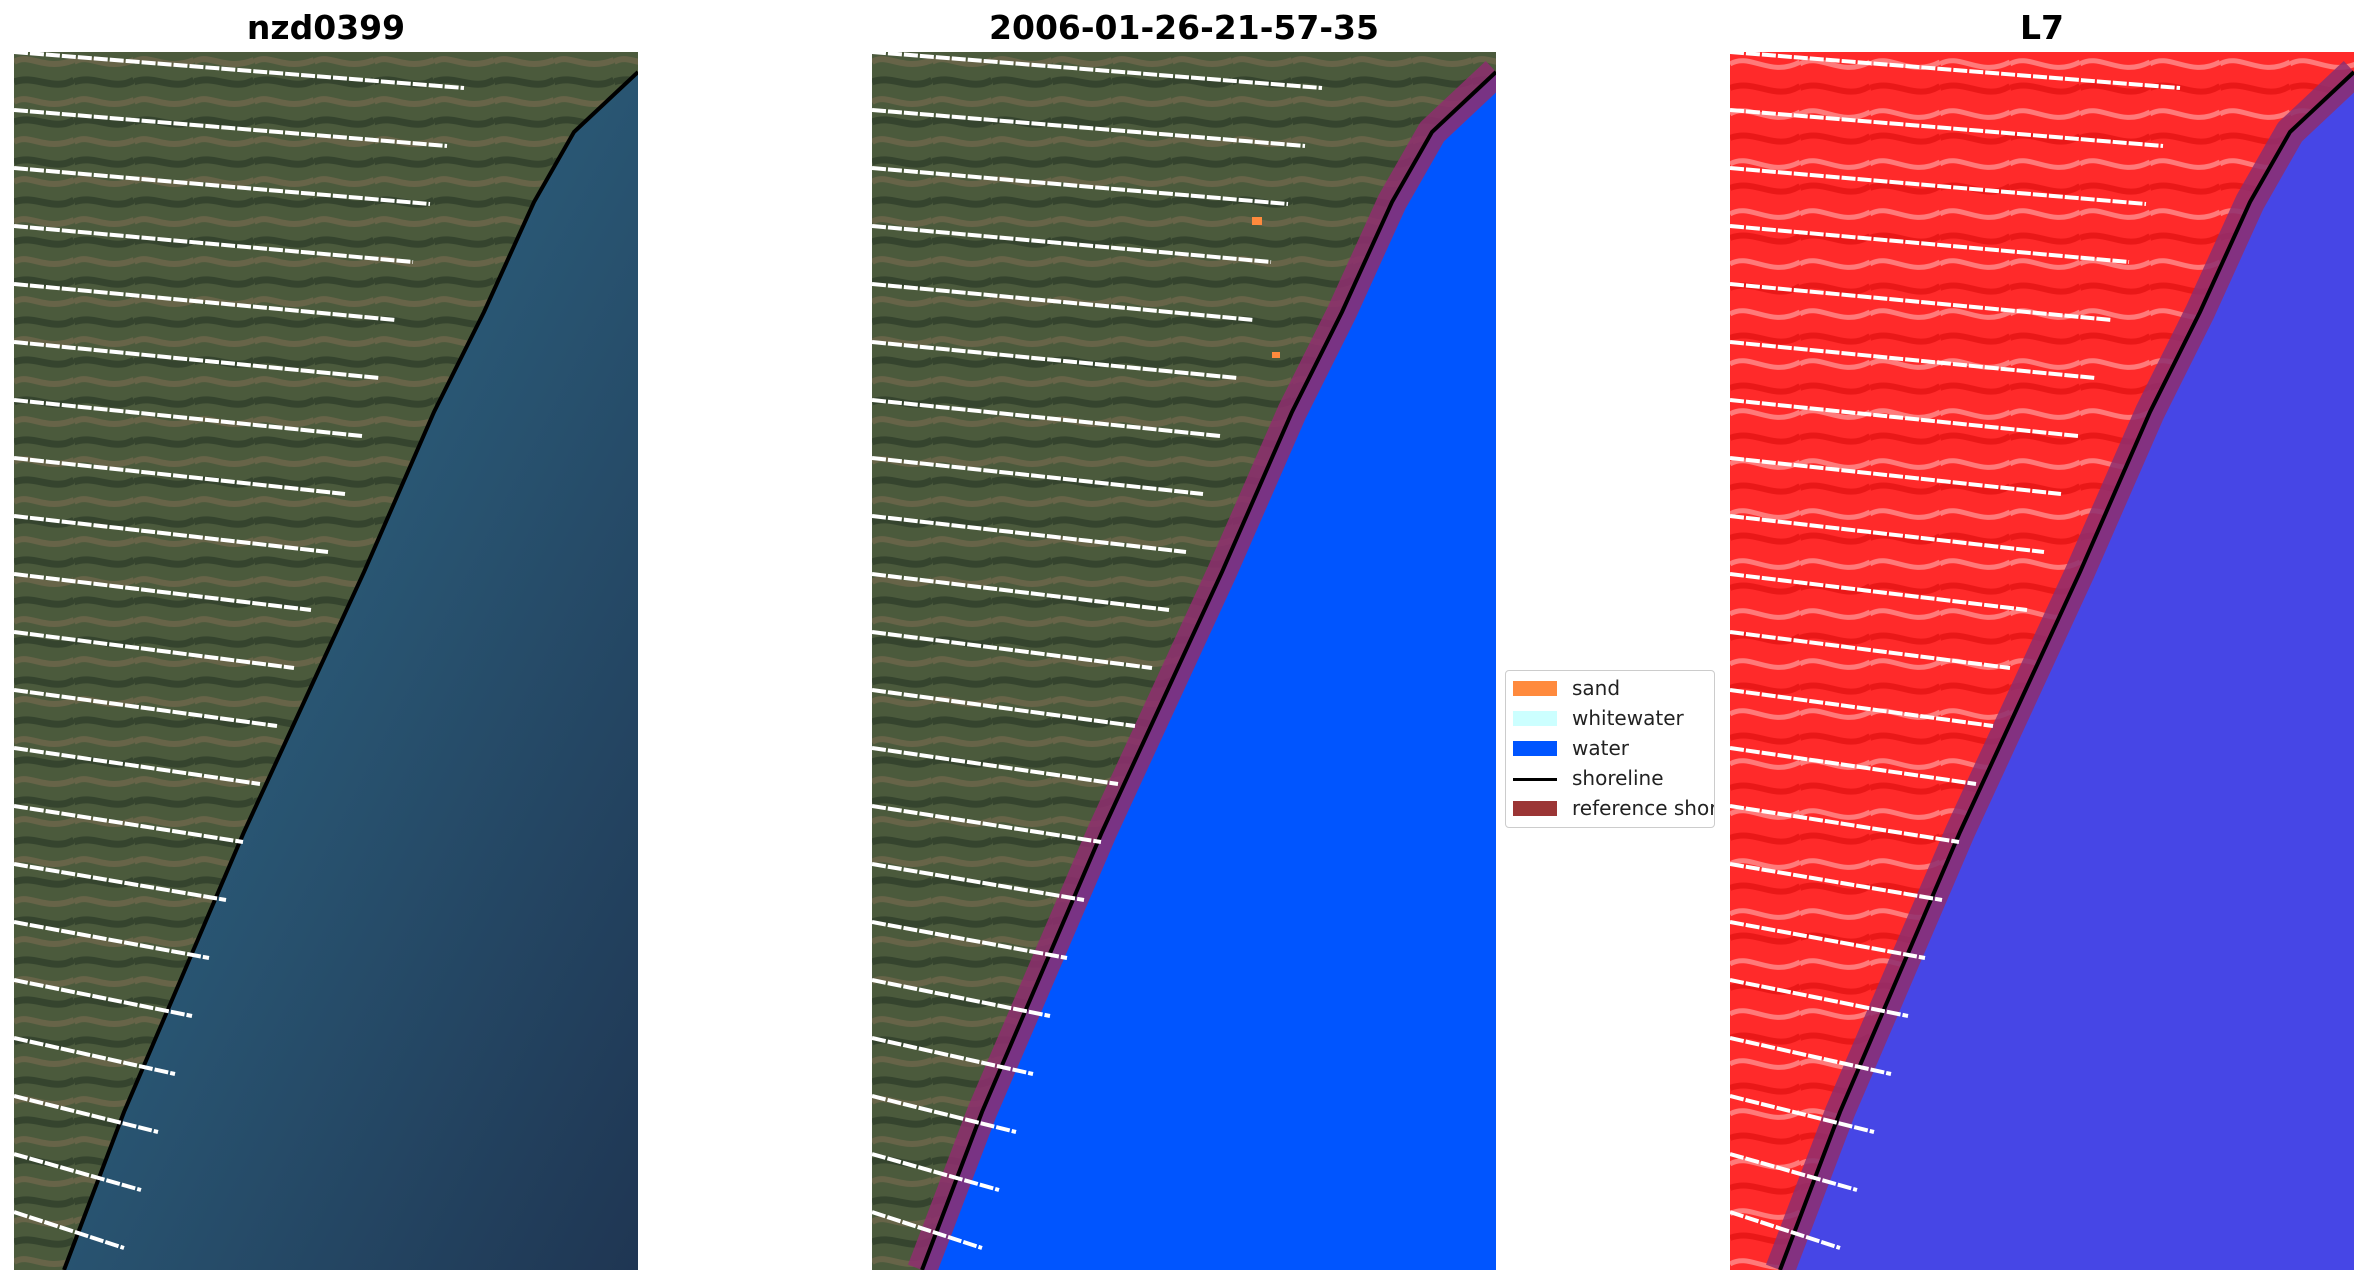  I want to click on panel-title-rgb: nzd0399, so click(326, 27).